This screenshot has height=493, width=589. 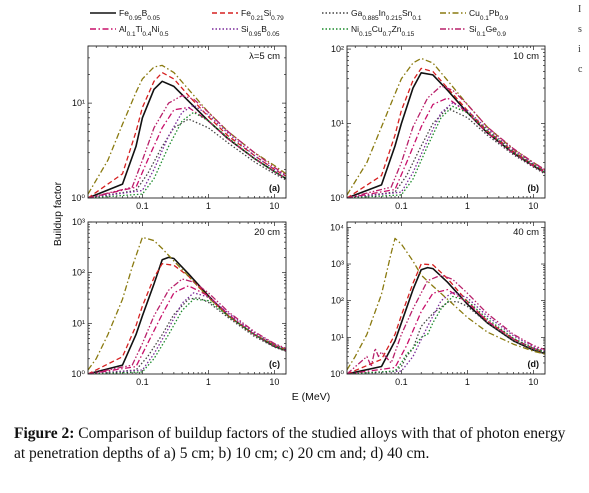 I want to click on depth-label: 20 cm, so click(x=267, y=232).